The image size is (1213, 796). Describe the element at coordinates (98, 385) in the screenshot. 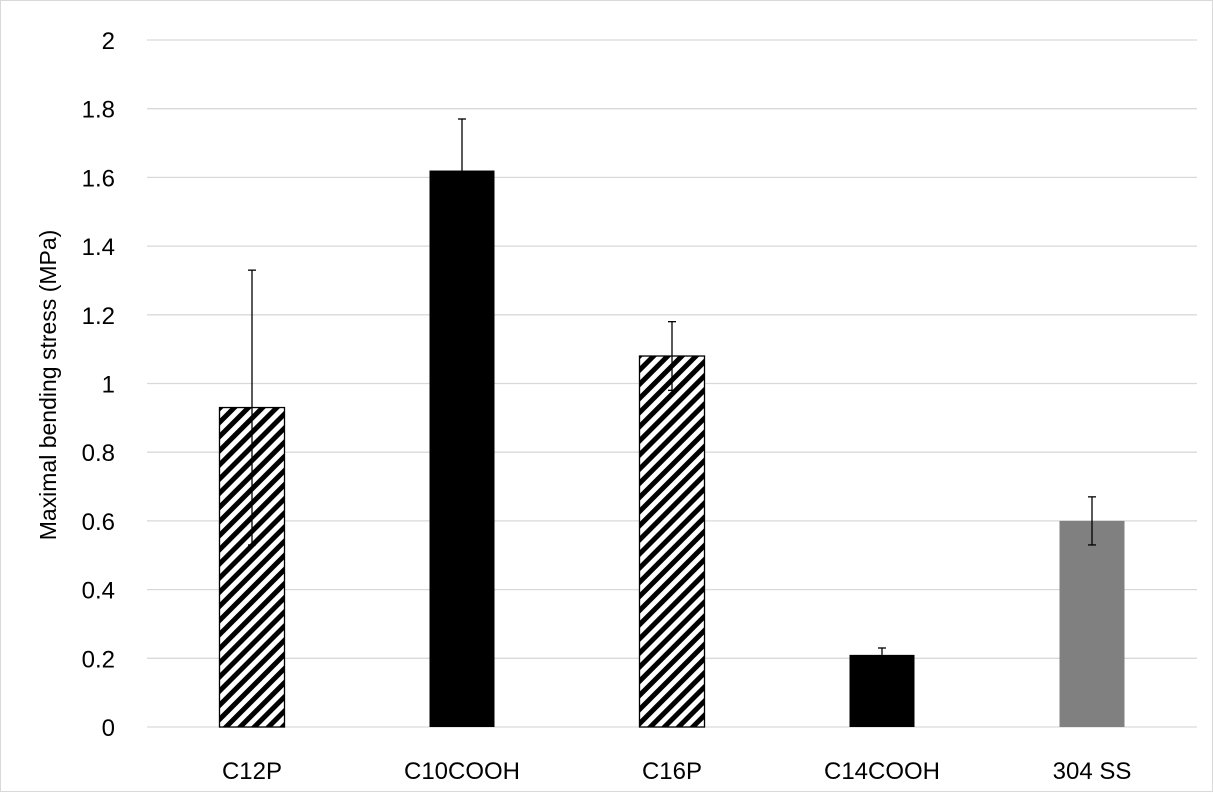

I see `y-tick-labels: 0 0.2 0.4 0.6 0.8 1 1.2 1.4 1.6 1.8 2` at that location.